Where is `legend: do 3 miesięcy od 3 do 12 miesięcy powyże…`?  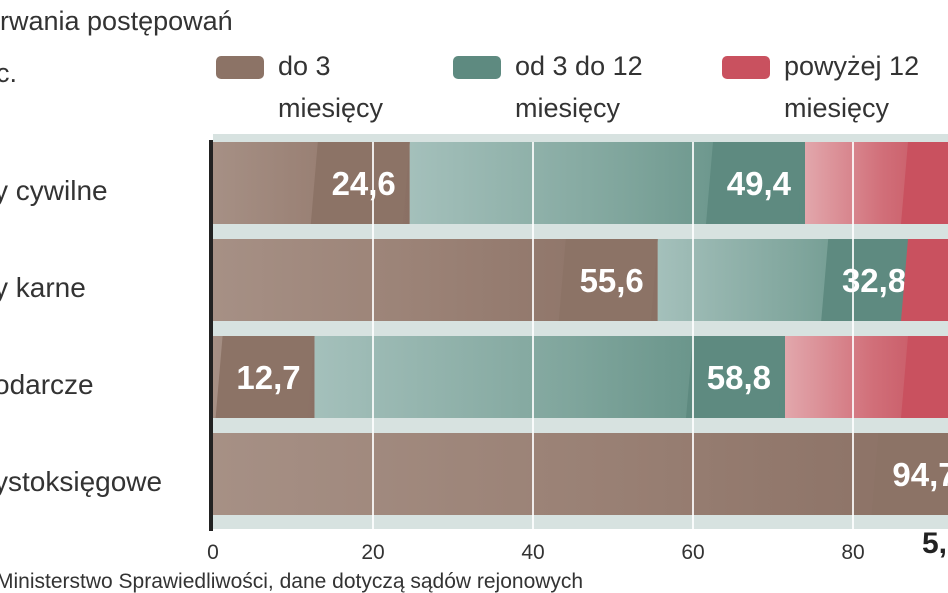 legend: do 3 miesięcy od 3 do 12 miesięcy powyże… is located at coordinates (567, 87).